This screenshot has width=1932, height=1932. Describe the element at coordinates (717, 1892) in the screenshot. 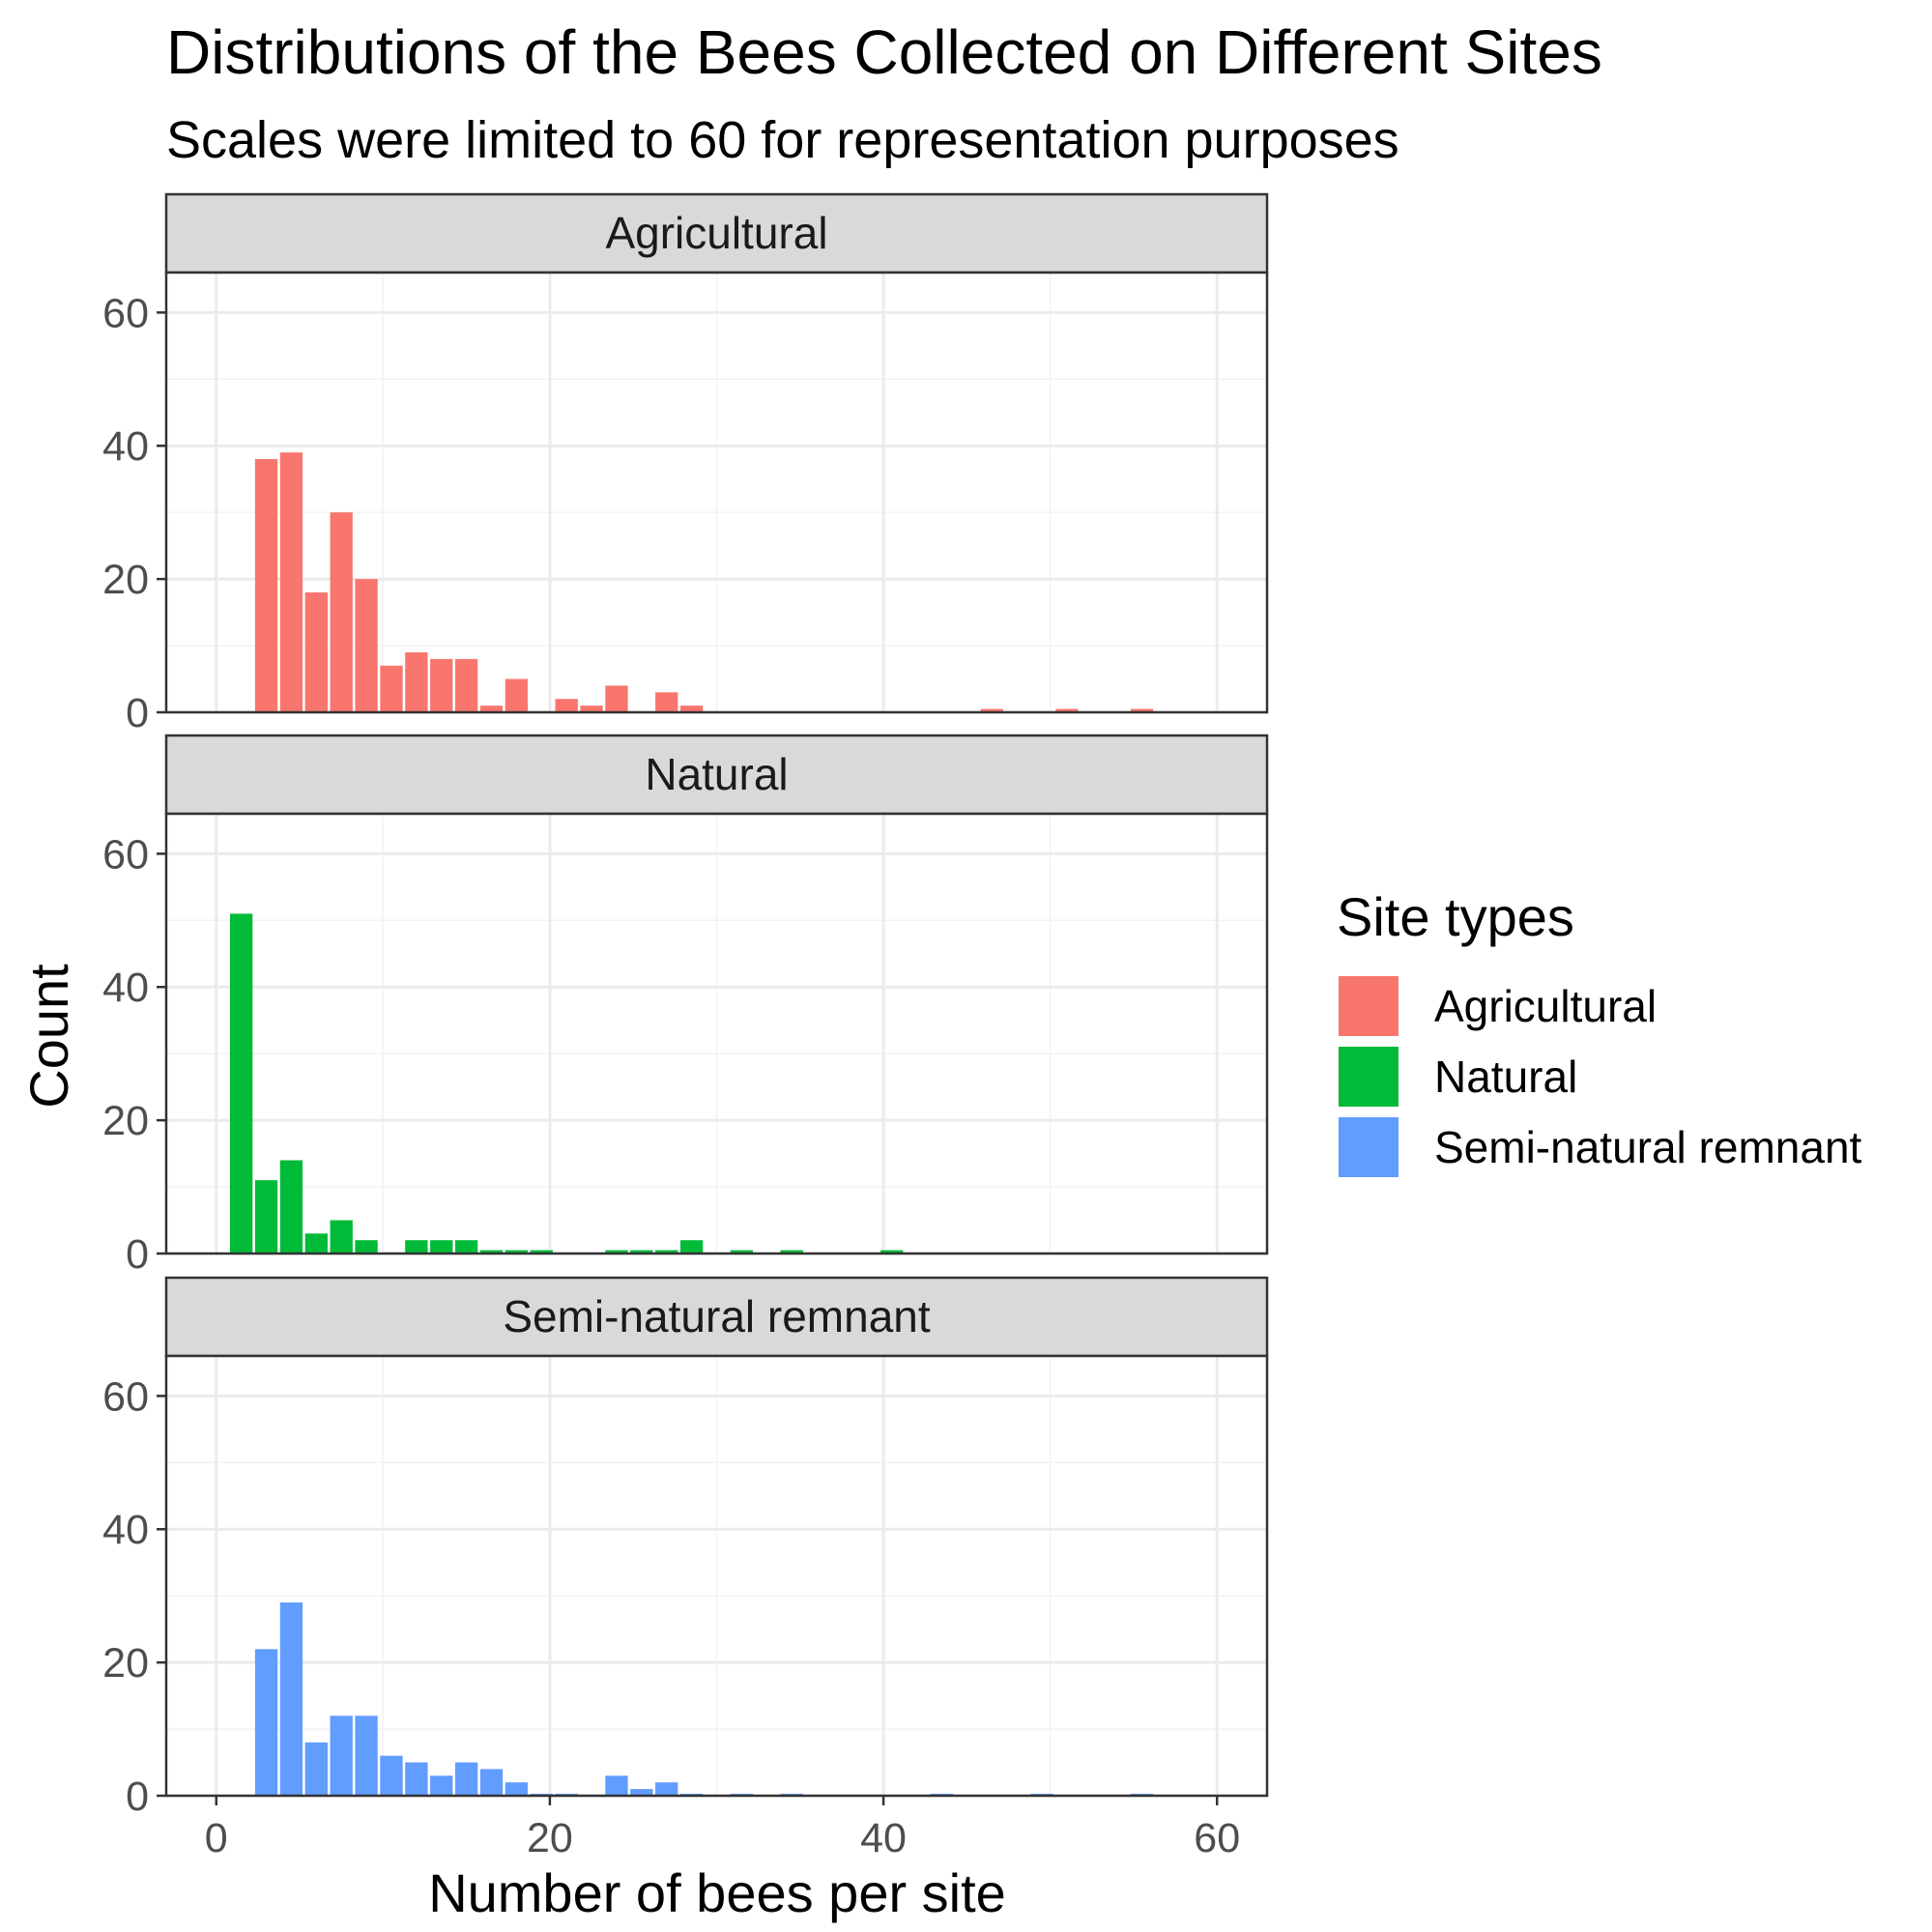

I see `x-axis-title: Number of bees per site` at that location.